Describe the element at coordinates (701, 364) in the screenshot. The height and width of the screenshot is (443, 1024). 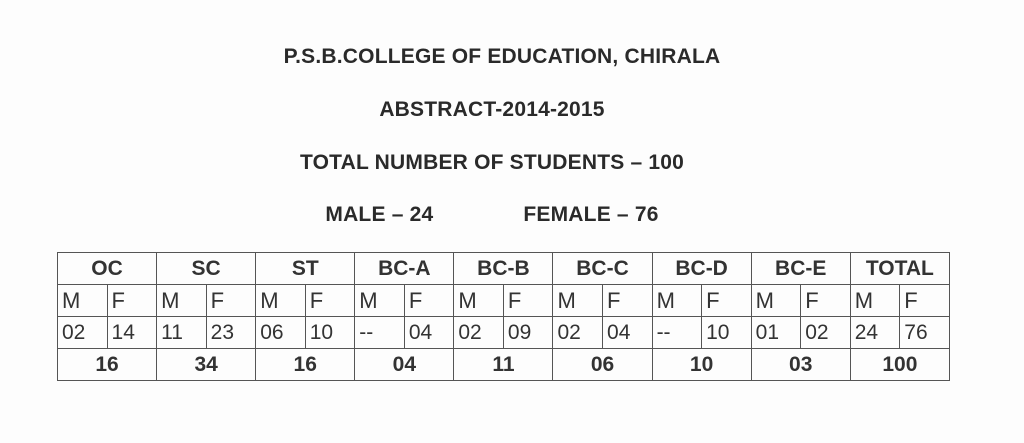
I see `category-total-cell: 10` at that location.